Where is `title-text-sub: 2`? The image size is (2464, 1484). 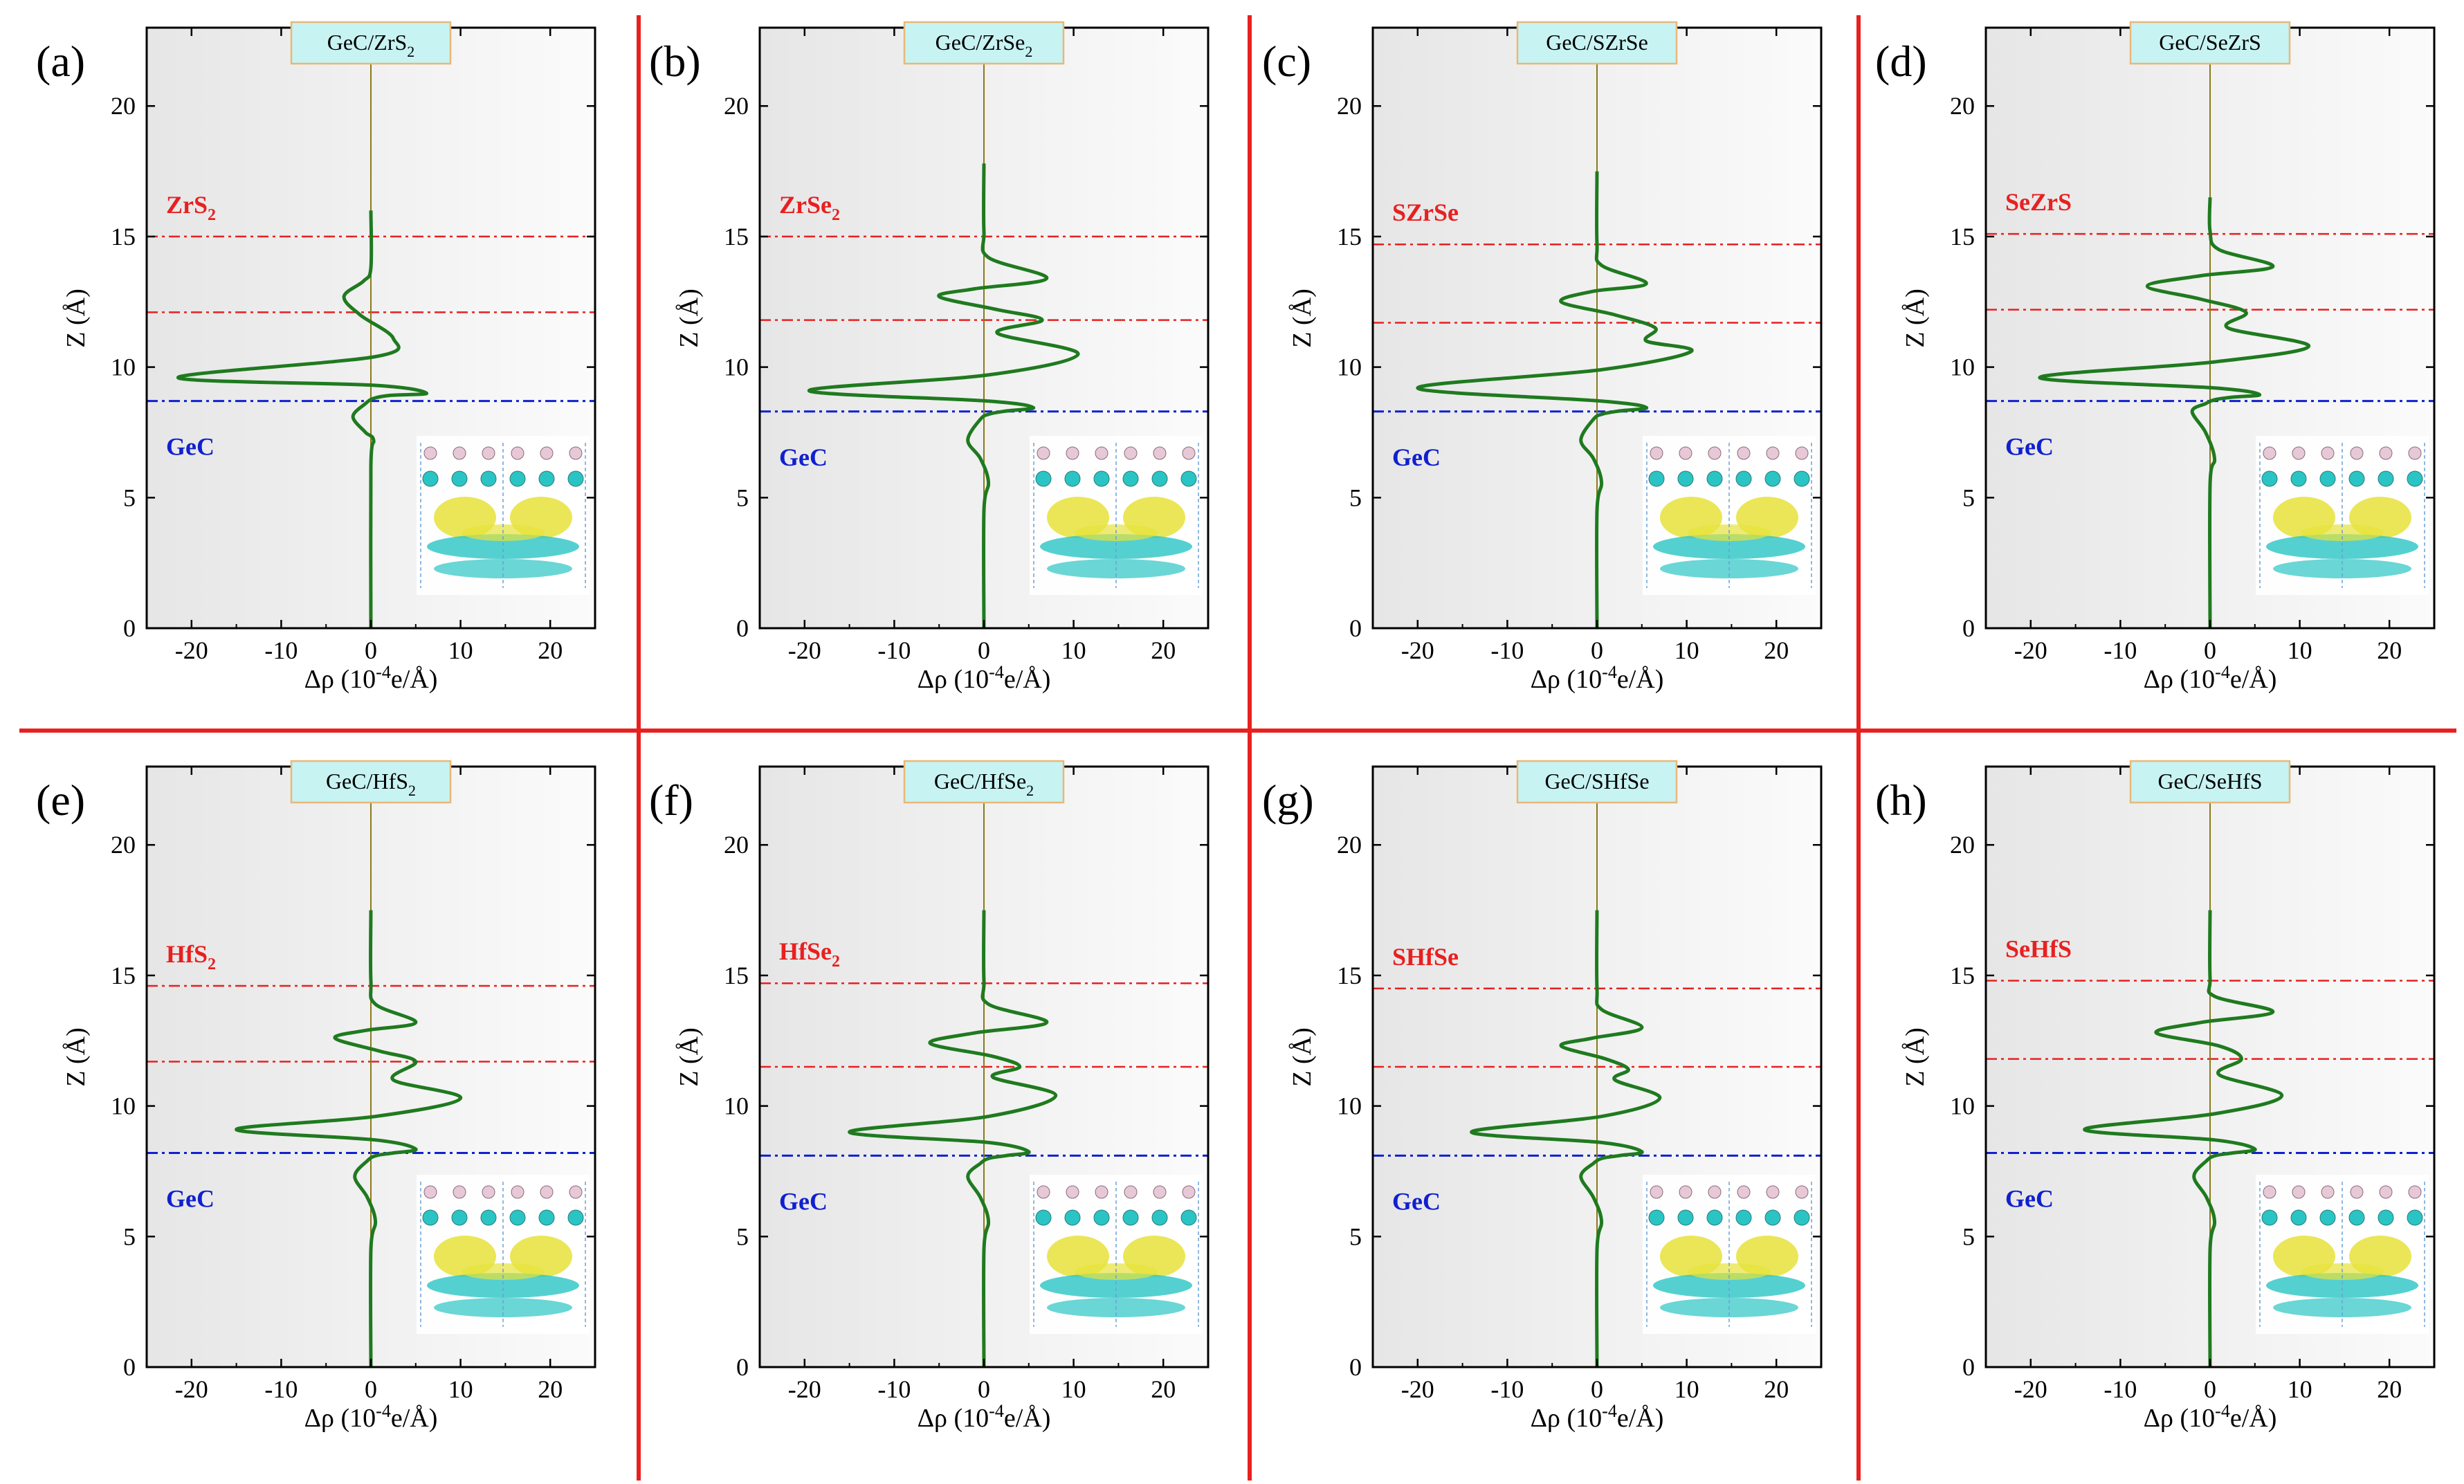
title-text-sub: 2 is located at coordinates (1028, 51).